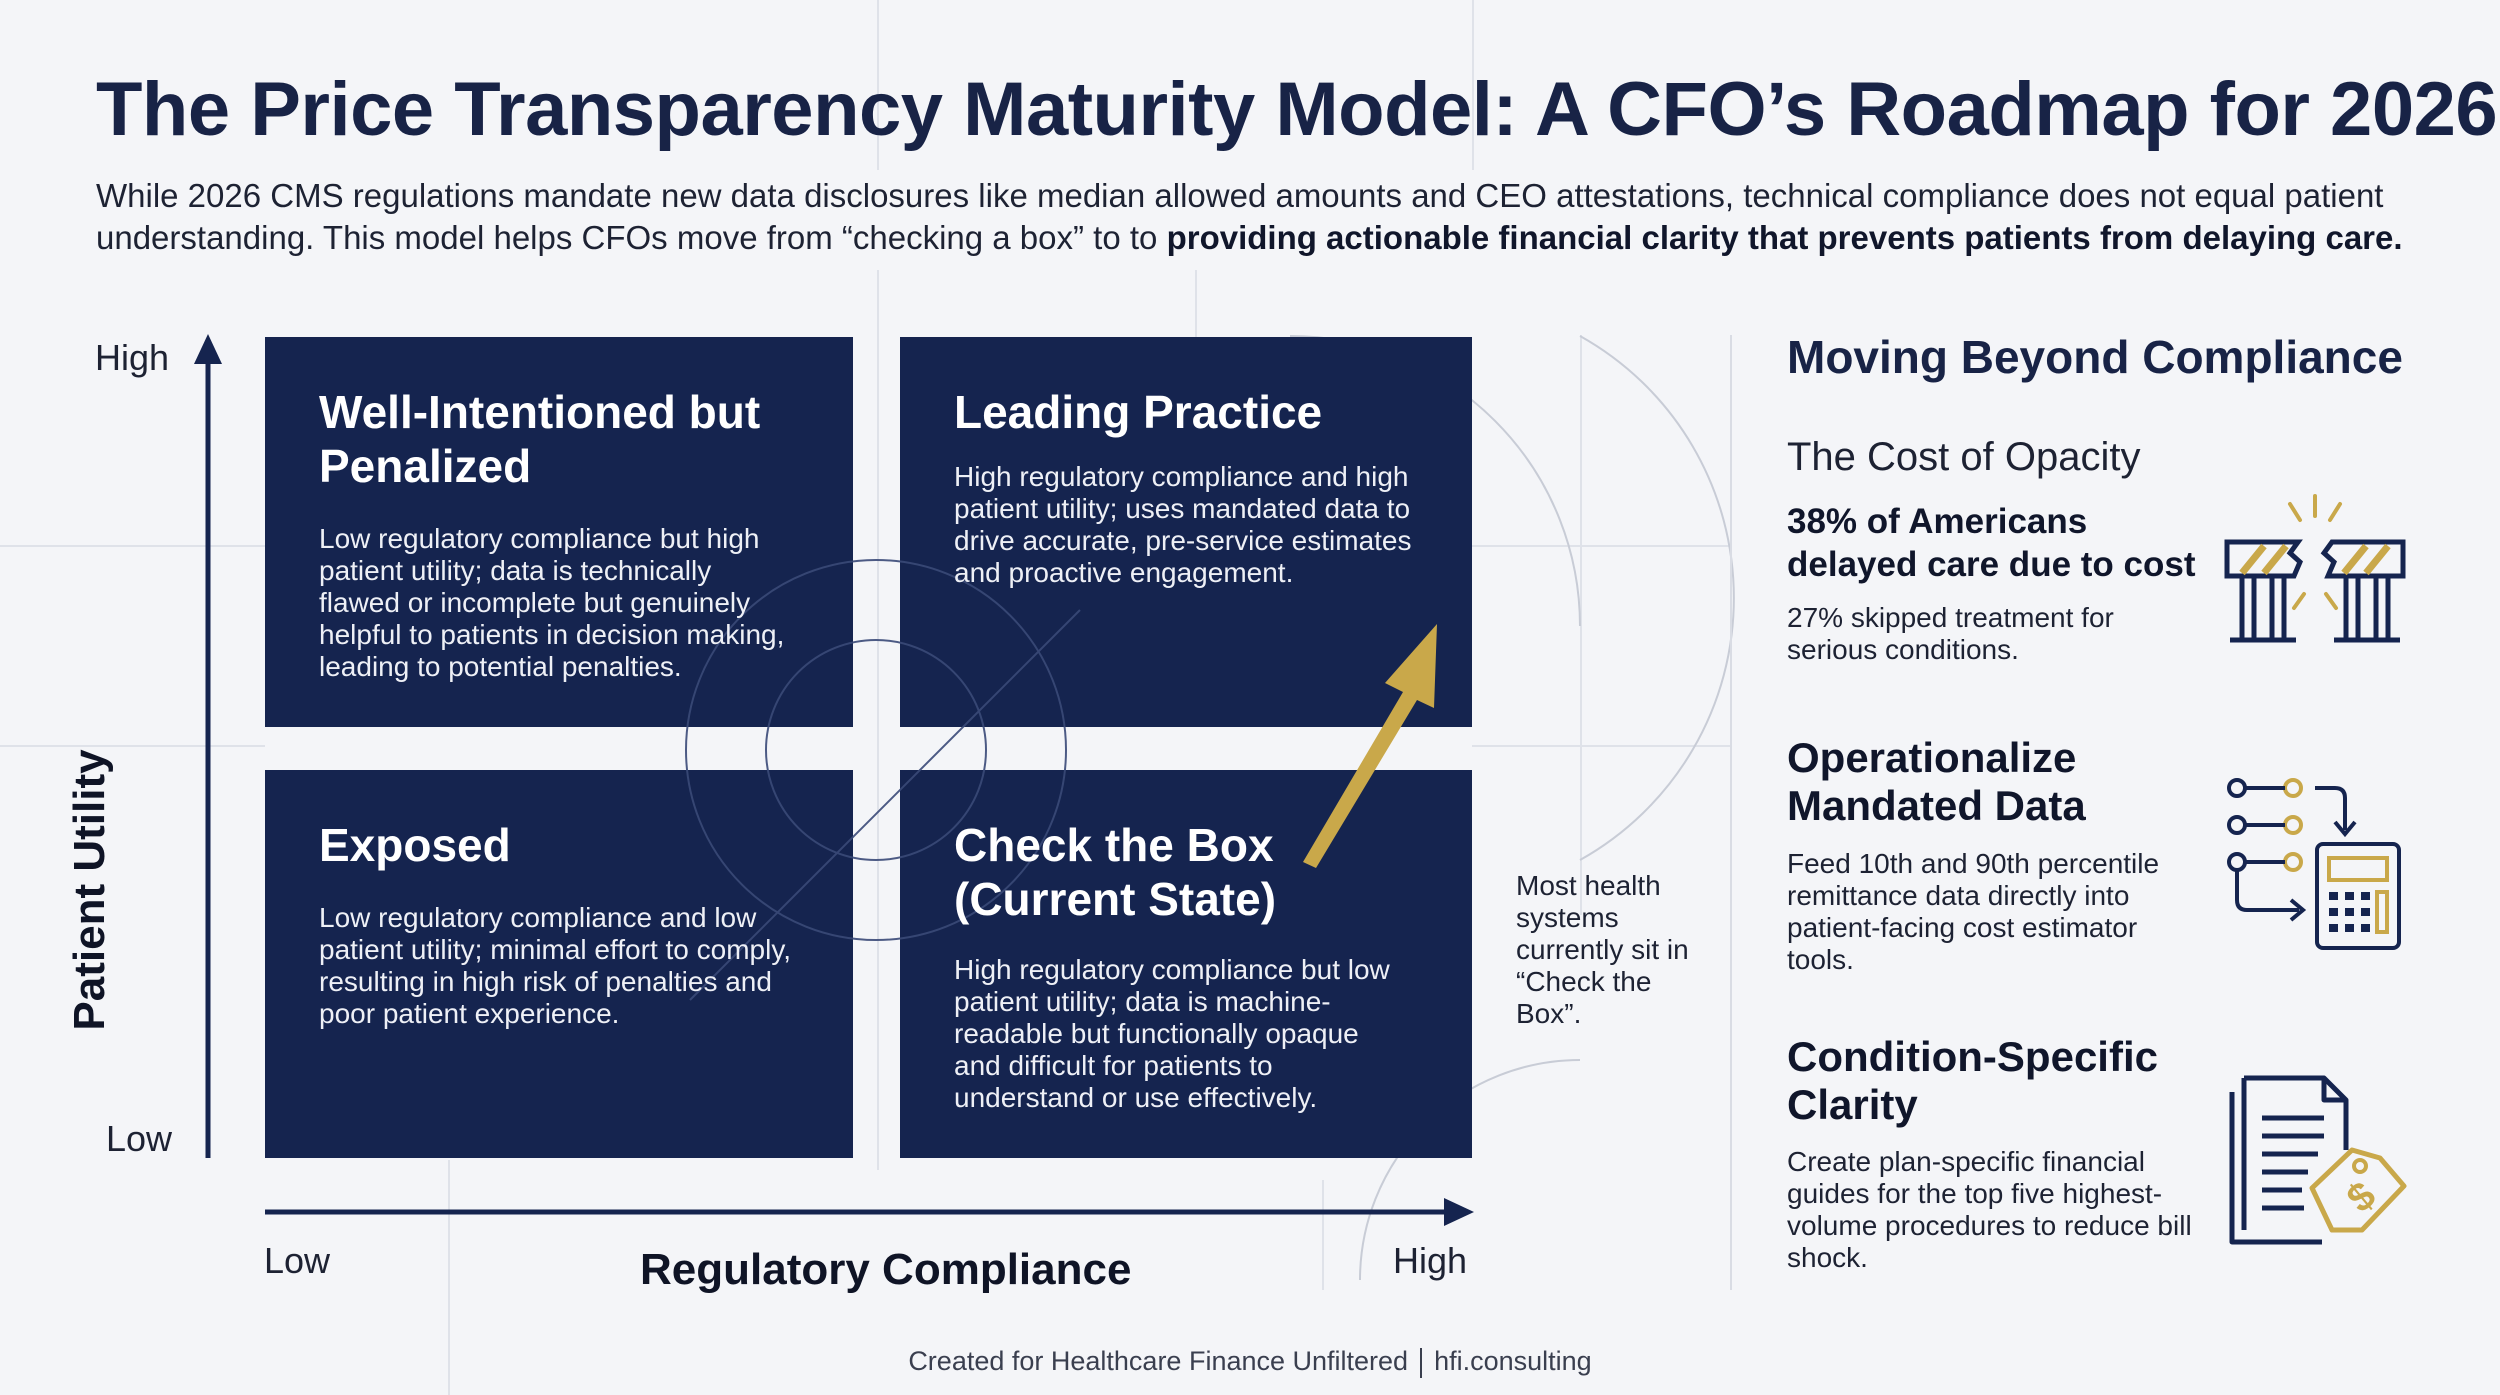  What do you see at coordinates (1430, 1260) in the screenshot?
I see `x-axis-high-label: High` at bounding box center [1430, 1260].